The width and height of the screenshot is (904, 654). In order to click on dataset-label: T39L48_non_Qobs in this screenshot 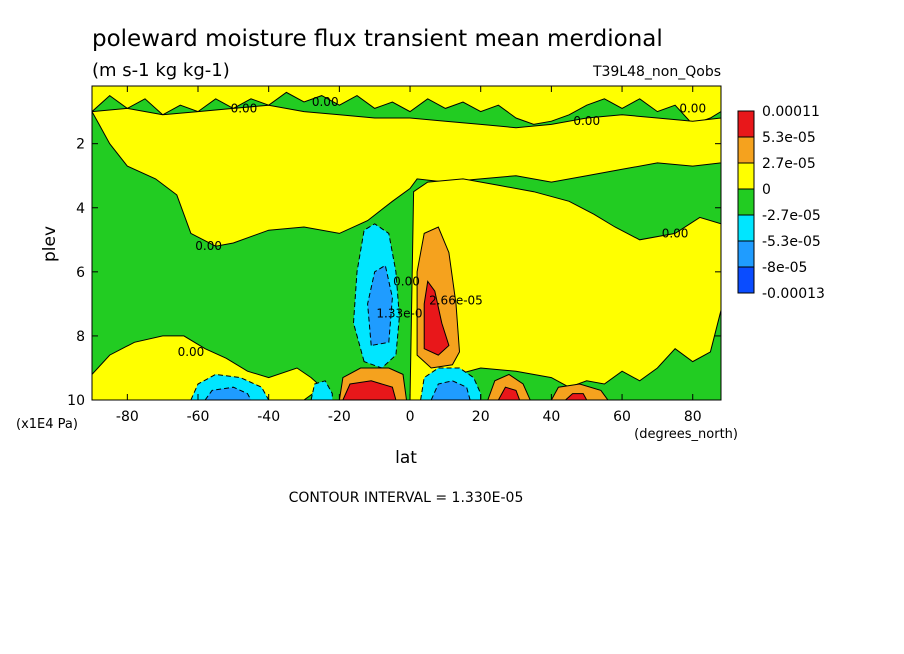, I will do `click(656, 72)`.